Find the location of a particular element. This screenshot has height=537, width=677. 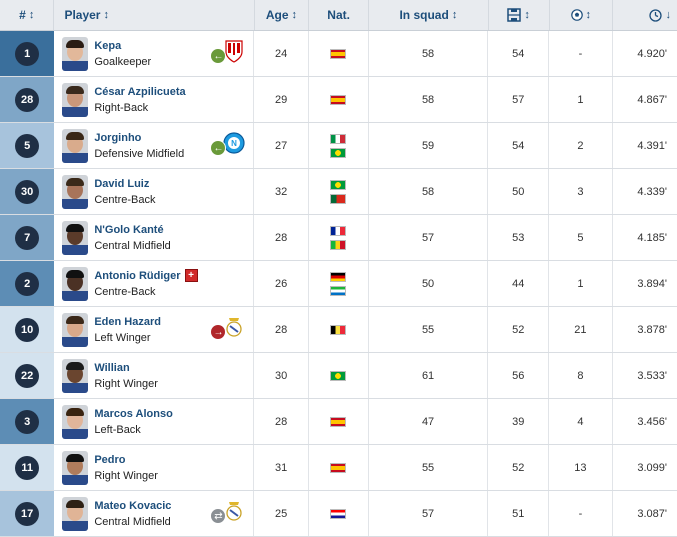

player-name-link: César Azpilicueta is located at coordinates (140, 91).